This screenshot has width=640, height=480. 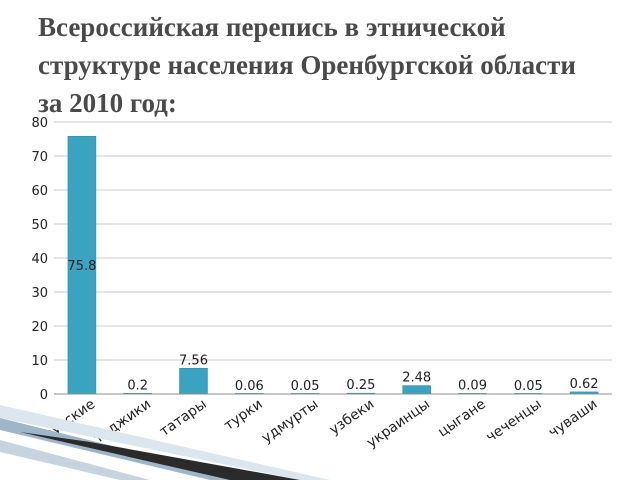 What do you see at coordinates (39, 225) in the screenshot?
I see `y-tick-label: 50` at bounding box center [39, 225].